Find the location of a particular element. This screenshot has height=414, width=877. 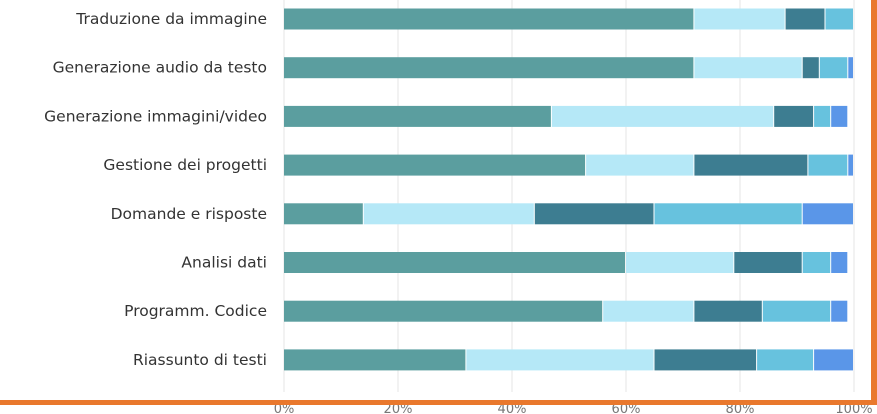

x-tick-label: 40% is located at coordinates (512, 408).